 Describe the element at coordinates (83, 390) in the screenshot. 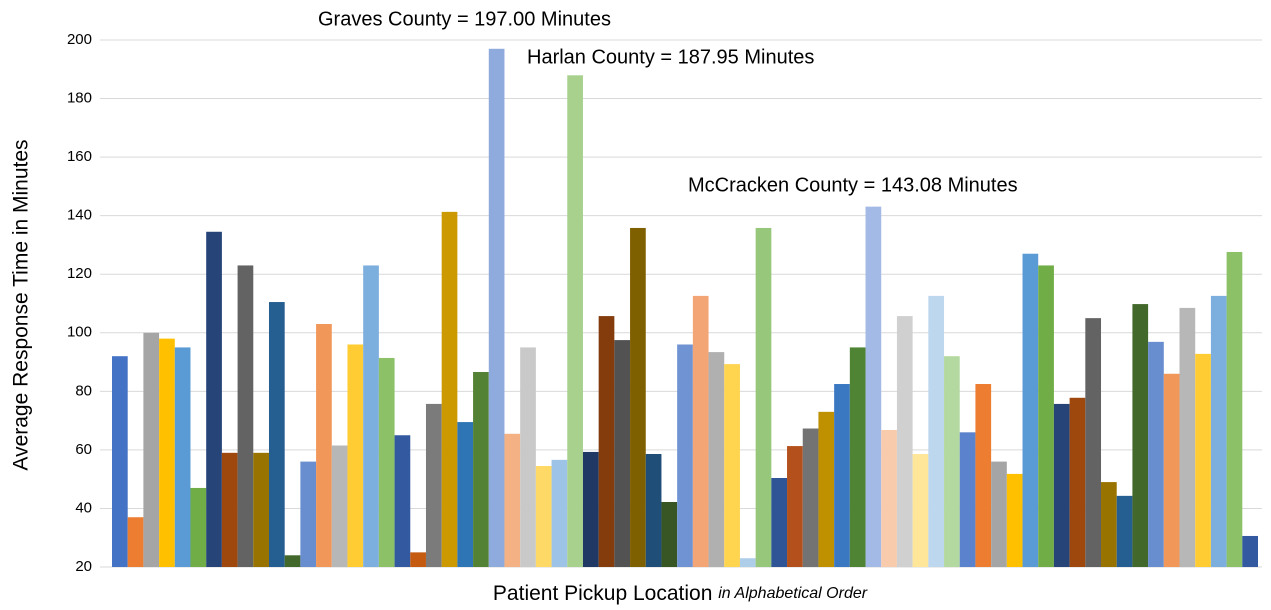

I see `y-tick-label: 80` at that location.